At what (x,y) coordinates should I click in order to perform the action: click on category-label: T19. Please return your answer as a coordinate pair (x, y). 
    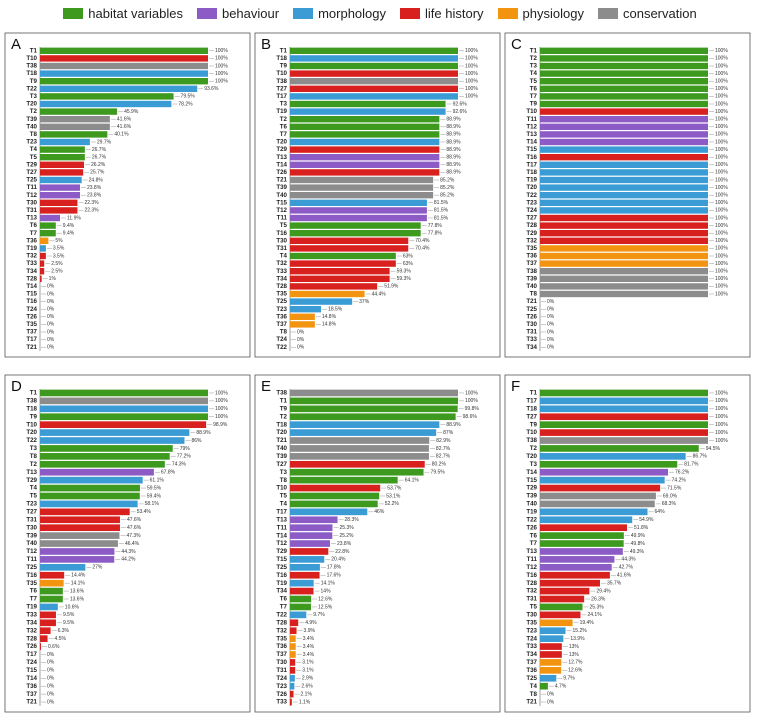
    Looking at the image, I should click on (31, 248).